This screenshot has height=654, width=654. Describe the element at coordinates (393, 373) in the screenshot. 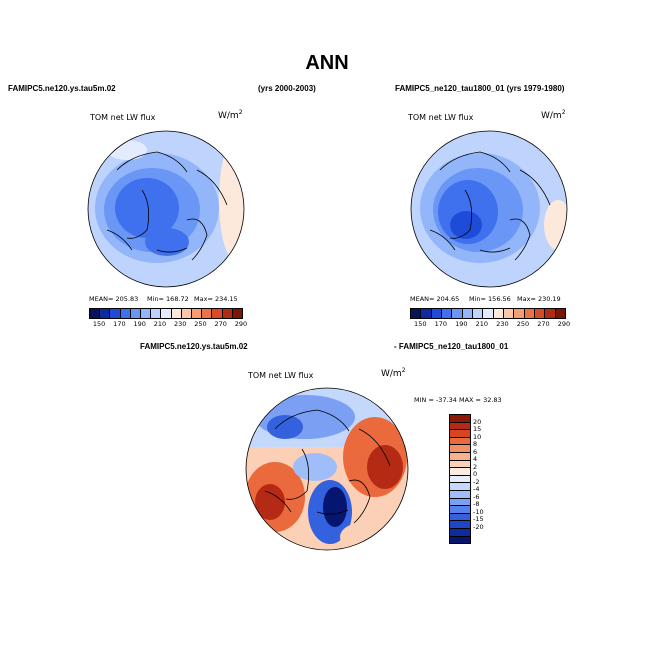

I see `diff-units: W/m2` at that location.